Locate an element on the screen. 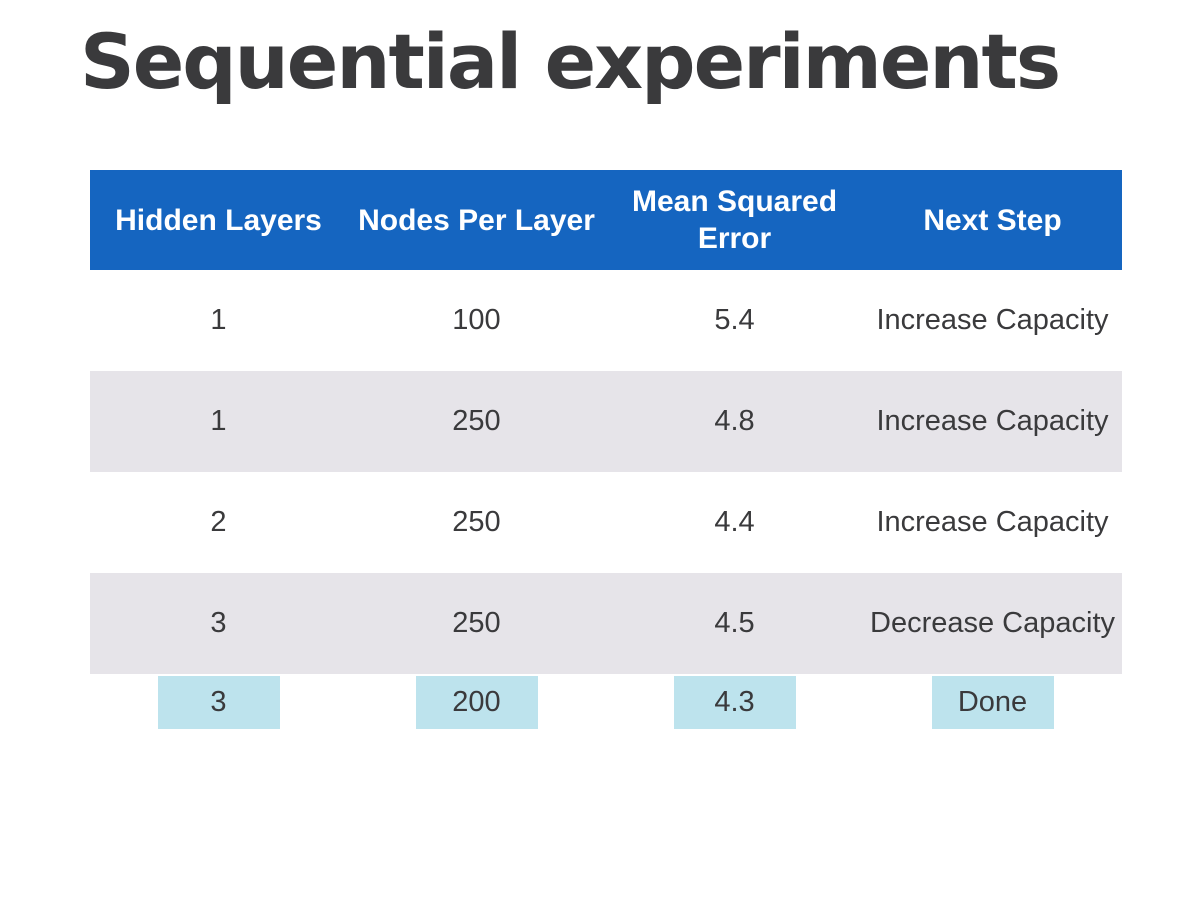 This screenshot has height=912, width=1198. final-cell-mean-squared-error: 4.3 is located at coordinates (734, 726).